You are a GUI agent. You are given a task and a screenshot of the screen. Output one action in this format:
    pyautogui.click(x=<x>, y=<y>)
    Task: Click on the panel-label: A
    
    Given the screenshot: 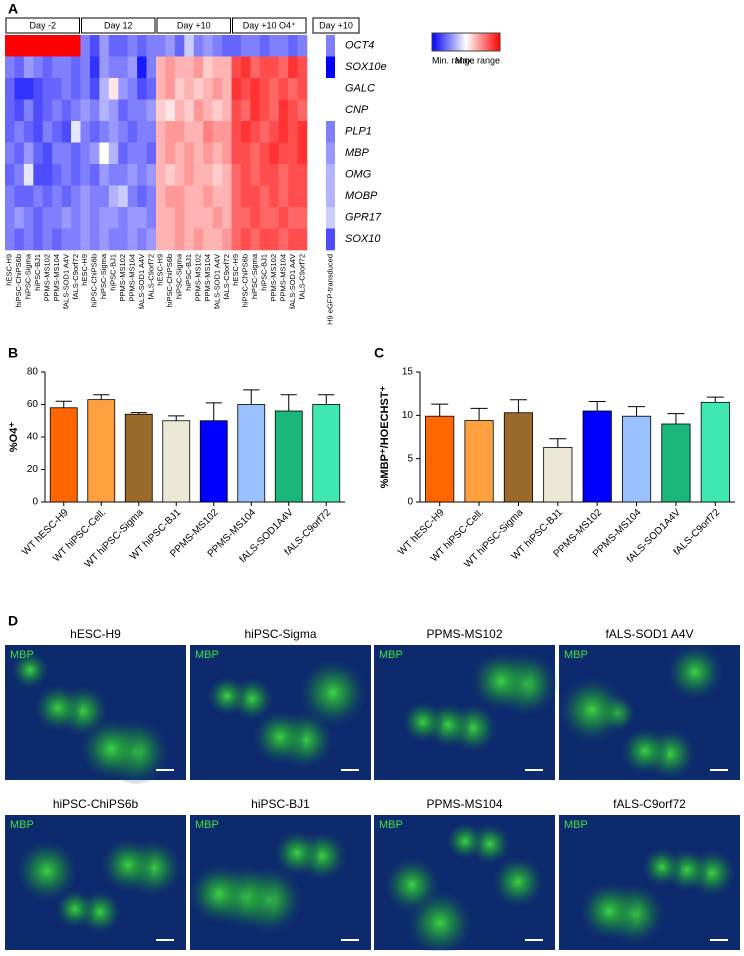 What is the action you would take?
    pyautogui.click(x=13, y=9)
    